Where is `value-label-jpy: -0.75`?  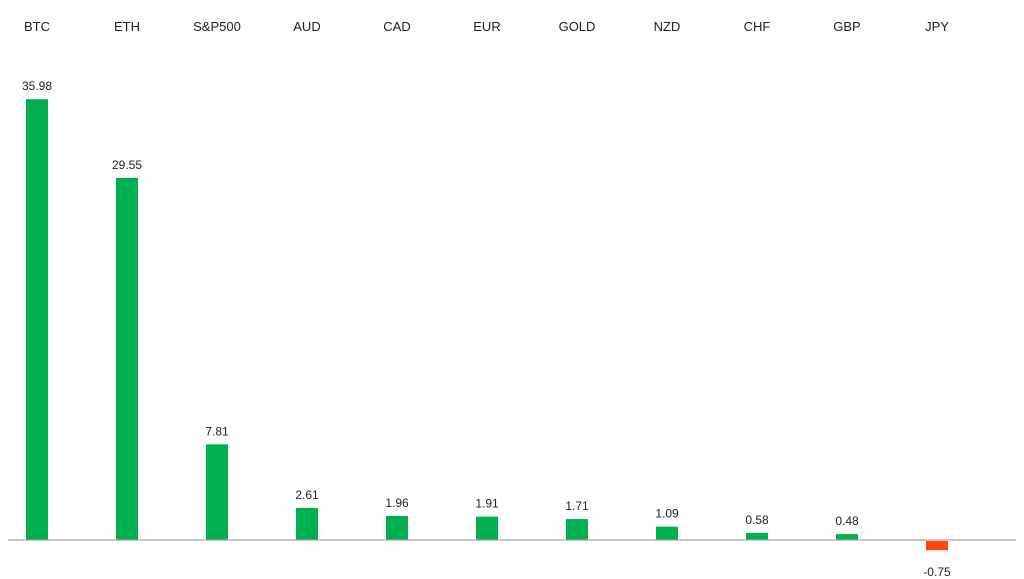
value-label-jpy: -0.75 is located at coordinates (937, 572).